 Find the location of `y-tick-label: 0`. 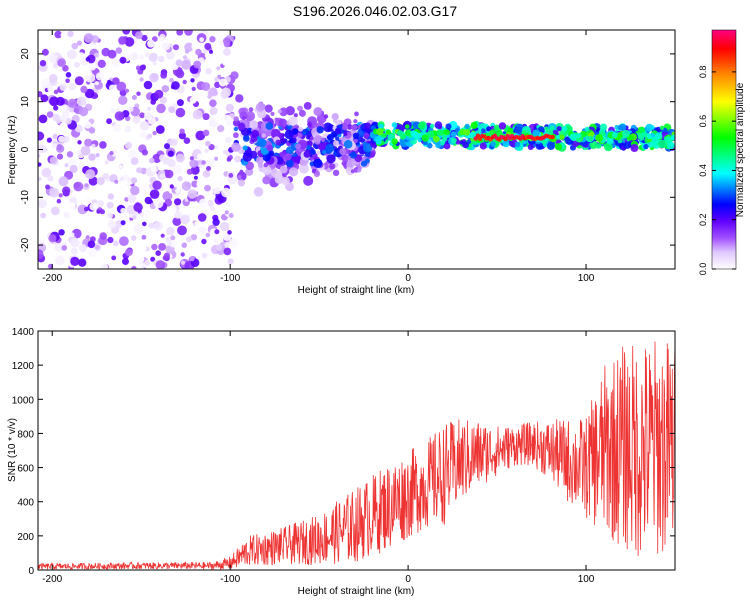

y-tick-label: 0 is located at coordinates (25, 149).